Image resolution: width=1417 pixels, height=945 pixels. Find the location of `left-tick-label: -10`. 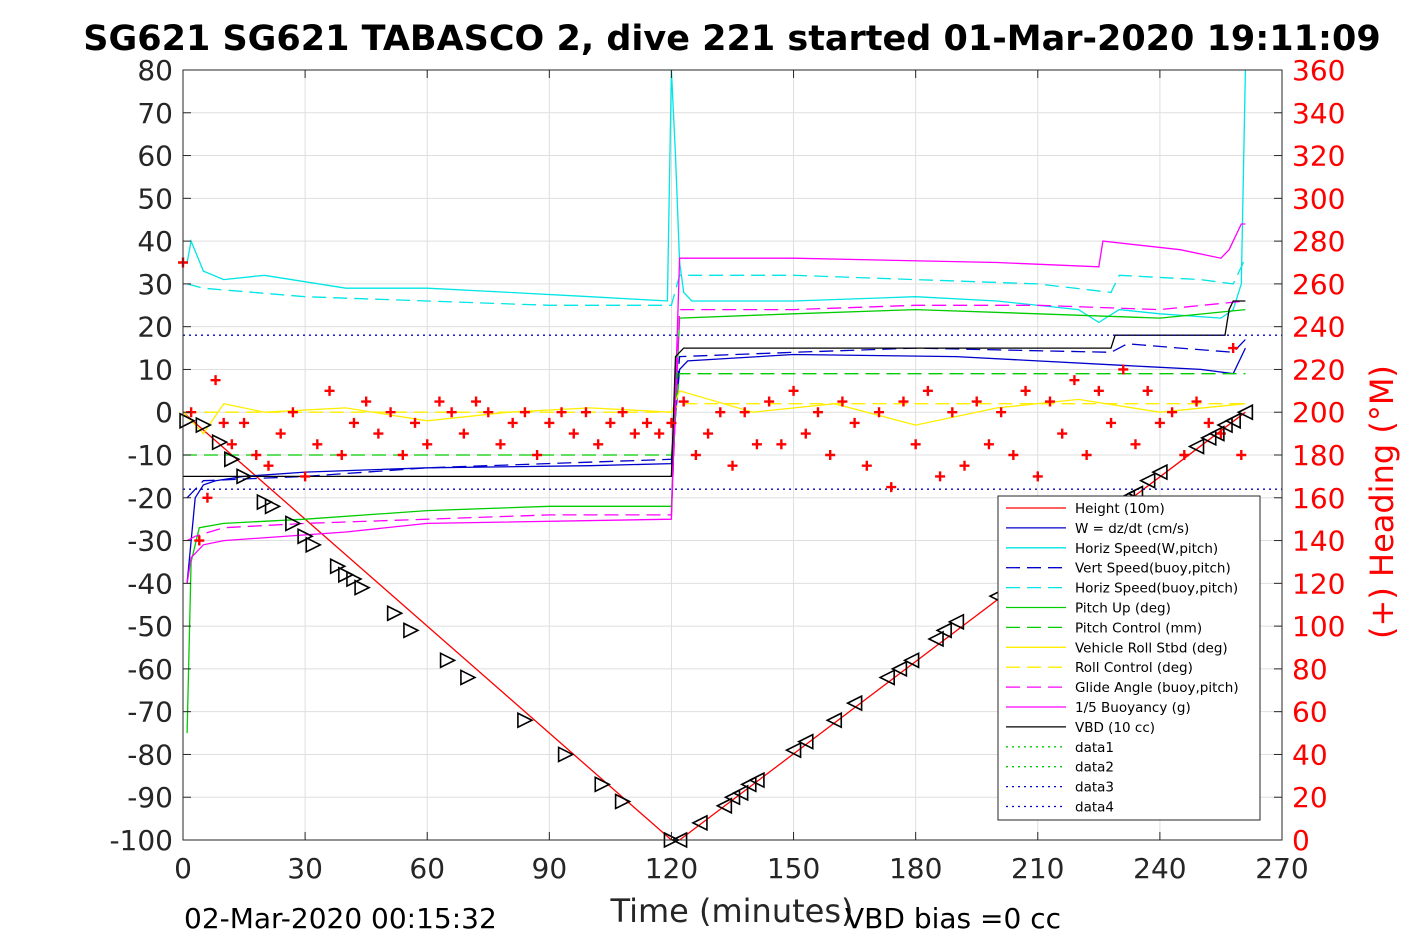

left-tick-label: -10 is located at coordinates (150, 455).